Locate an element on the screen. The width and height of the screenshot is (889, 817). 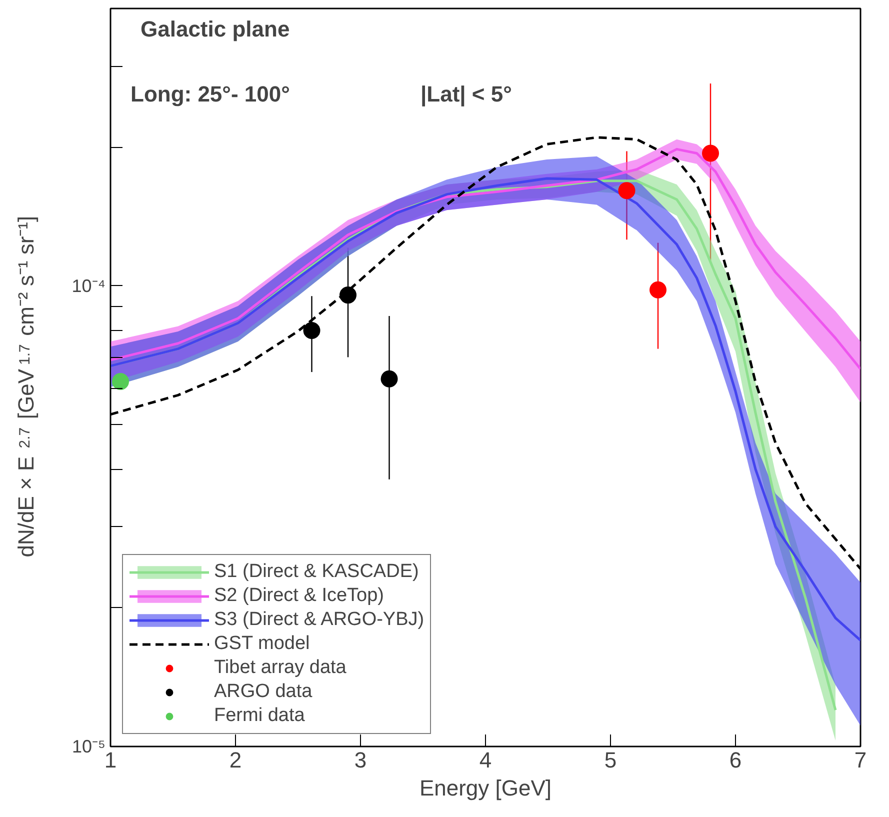
x-tick-label: 2 is located at coordinates (235, 760).